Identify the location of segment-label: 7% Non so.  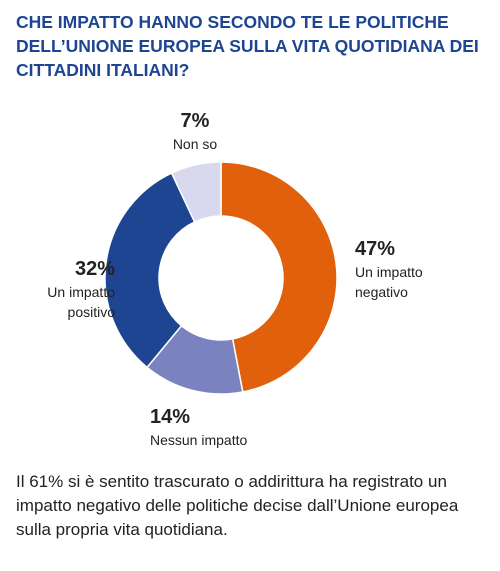
(195, 131).